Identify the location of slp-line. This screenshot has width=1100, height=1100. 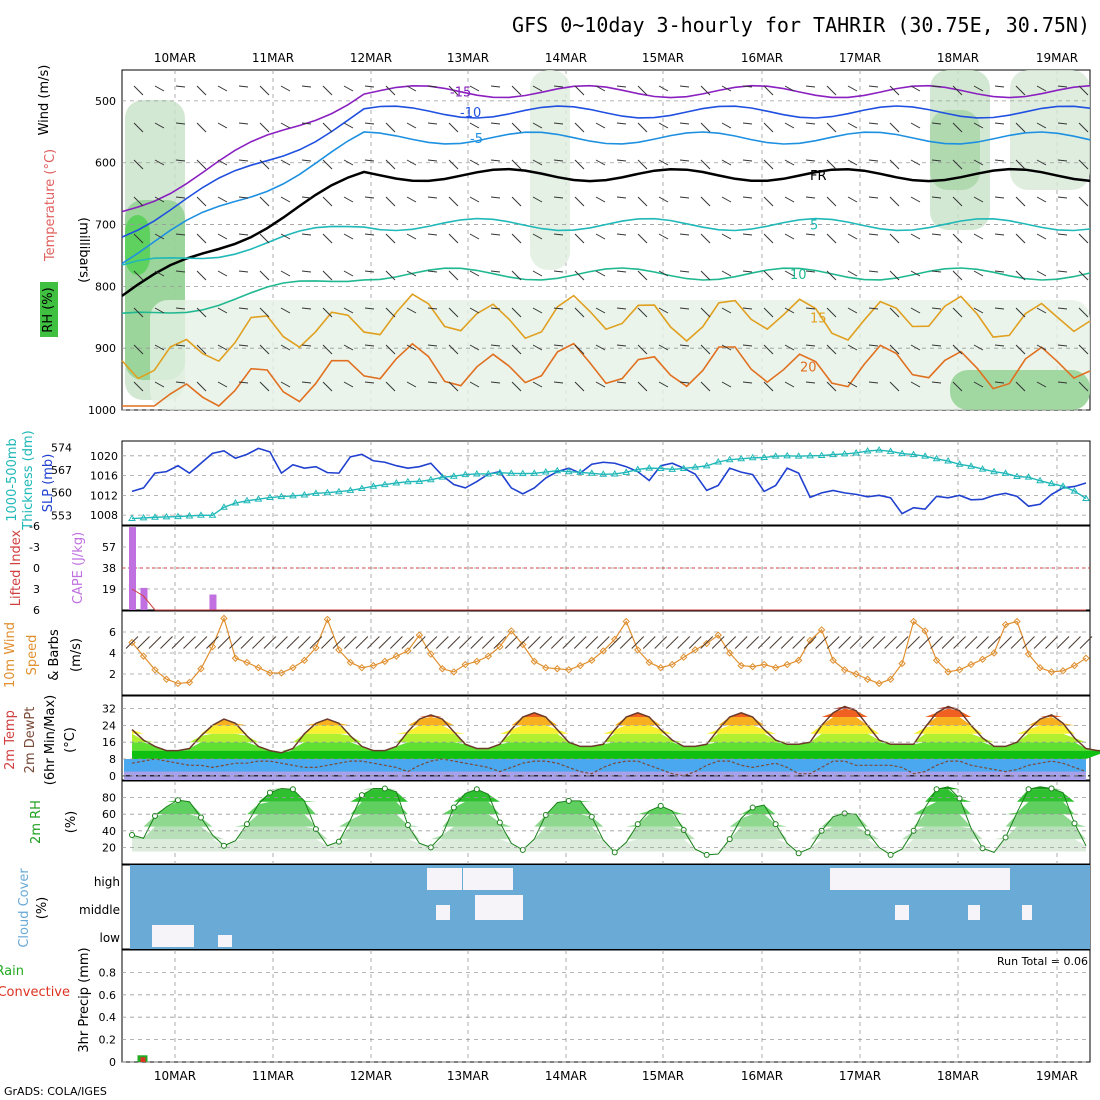
(609, 481).